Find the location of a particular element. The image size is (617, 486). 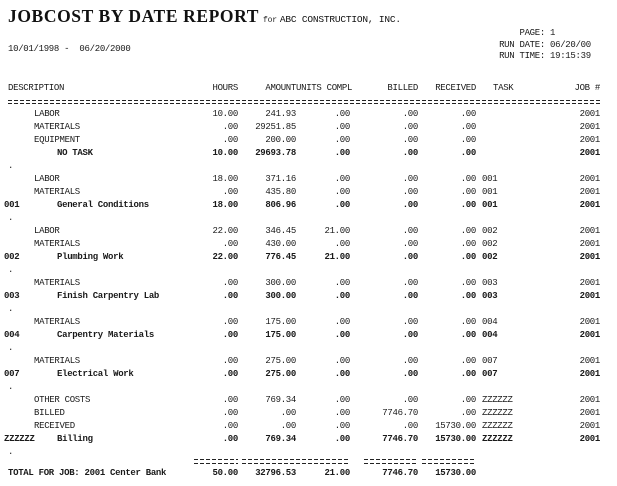

cell-amount: .00 is located at coordinates (288, 413).